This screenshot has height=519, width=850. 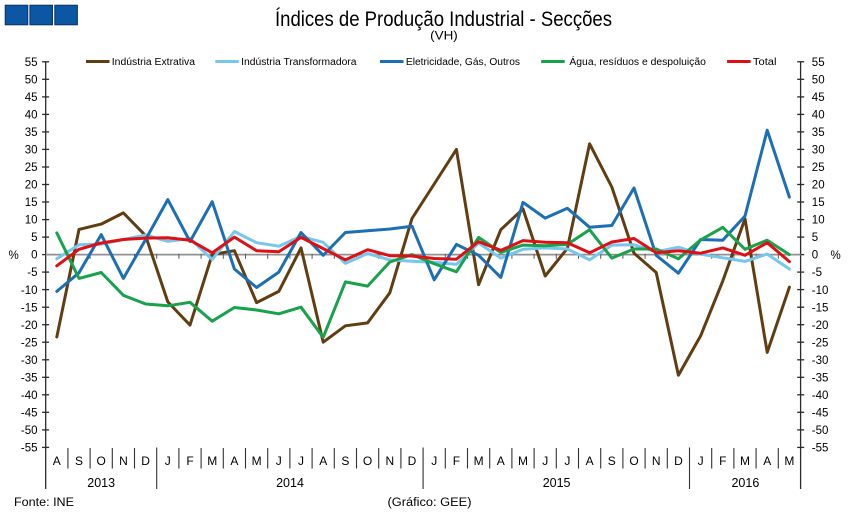 What do you see at coordinates (299, 62) in the screenshot?
I see `svg-text: Indústria Transformadora` at bounding box center [299, 62].